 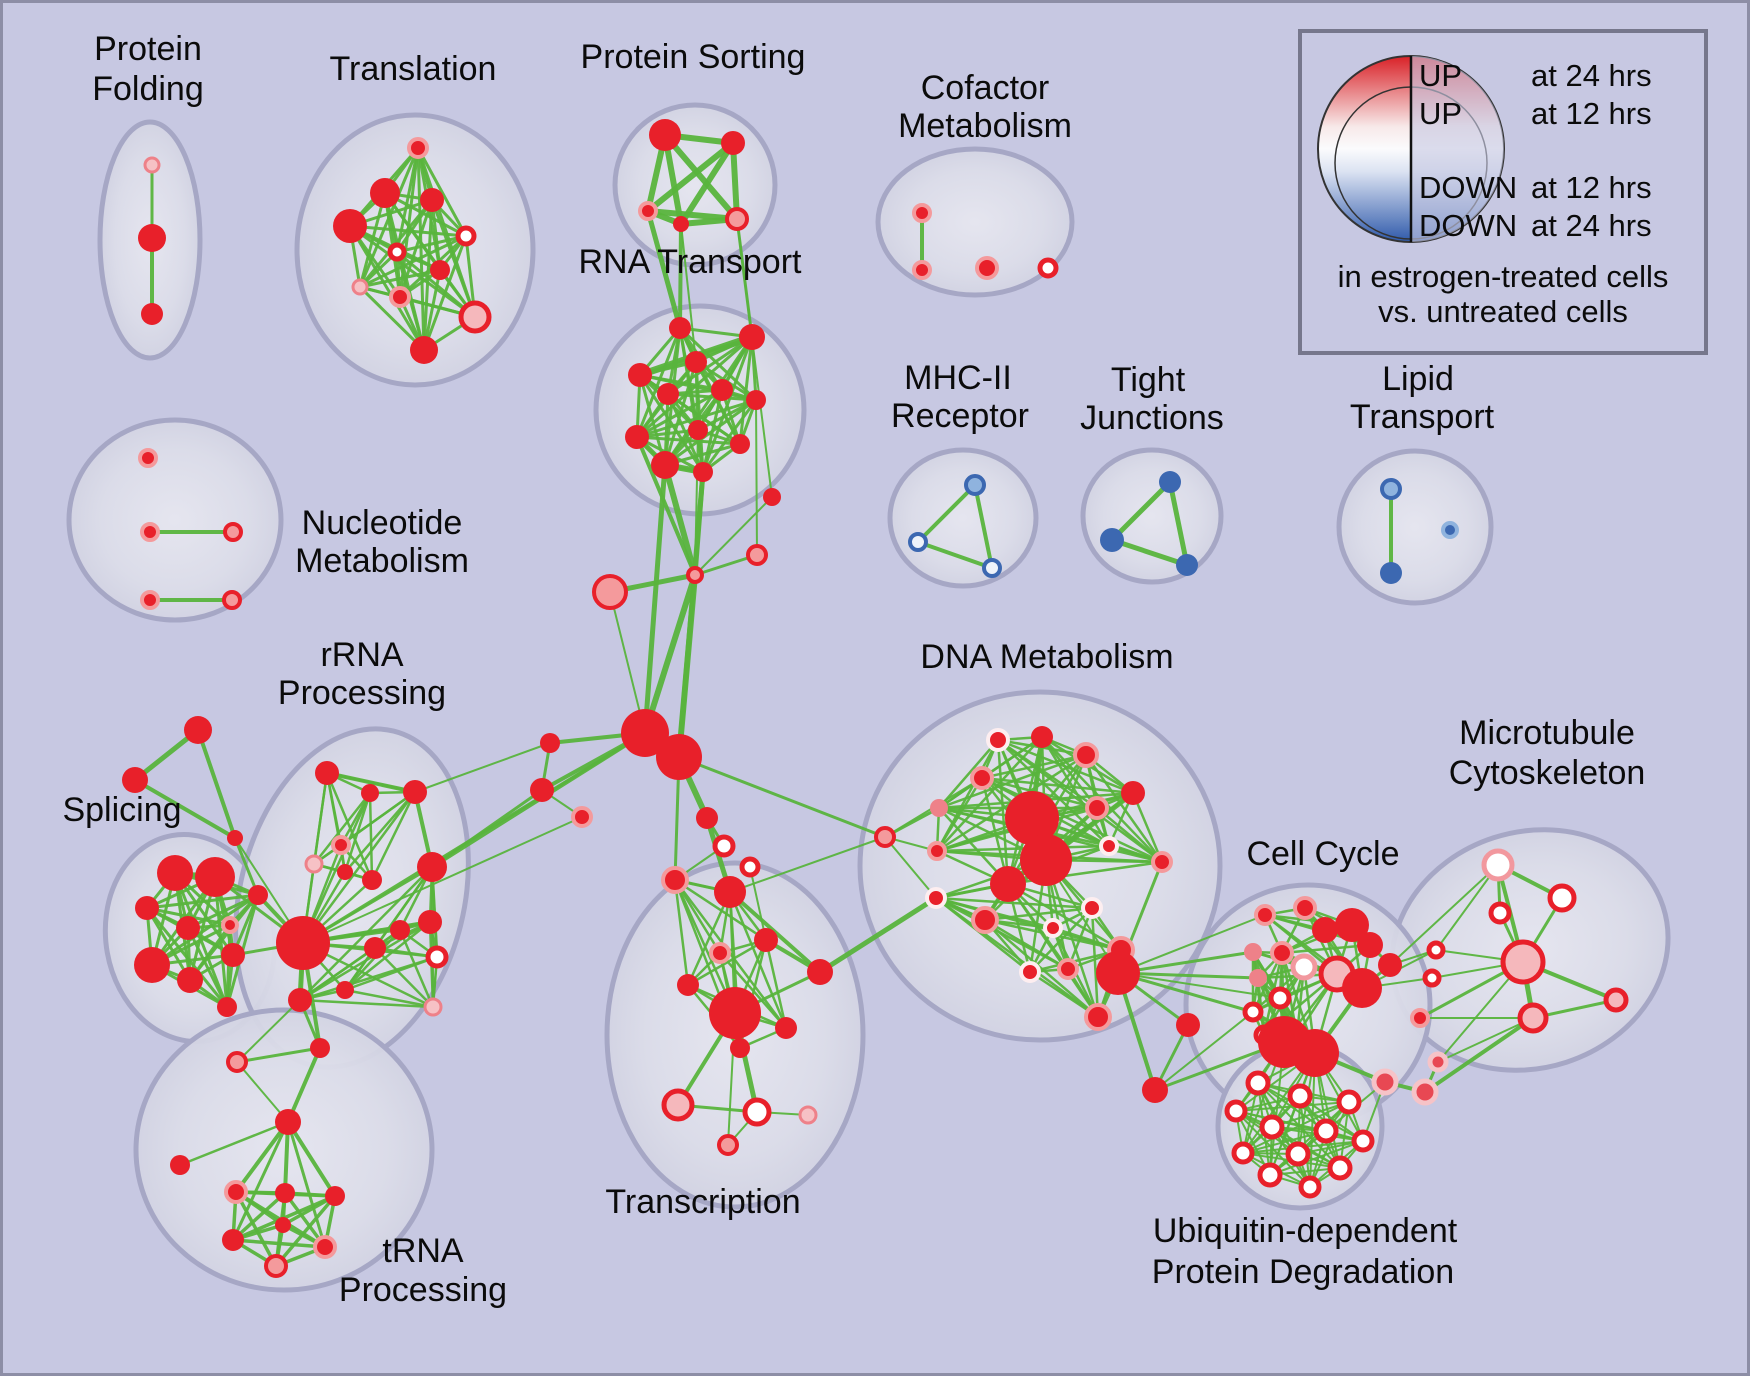 I want to click on legend-right-half-fade, so click(x=1457, y=149).